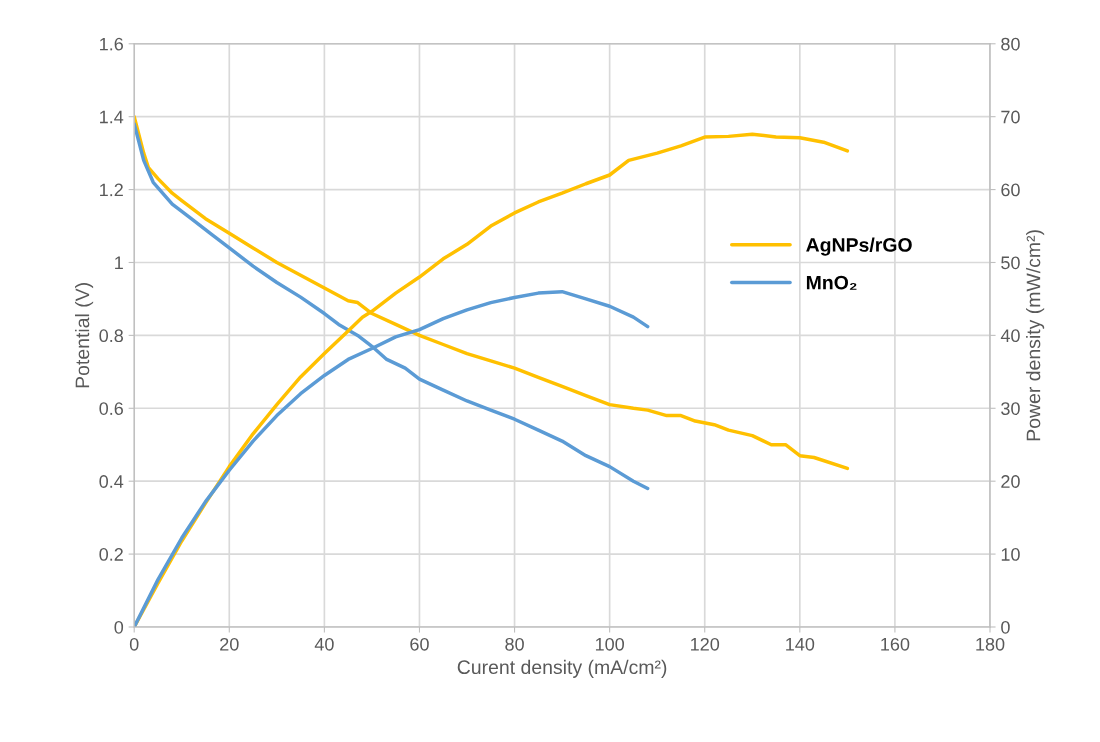 This screenshot has width=1100, height=742. I want to click on x-tick-label: 40, so click(324, 644).